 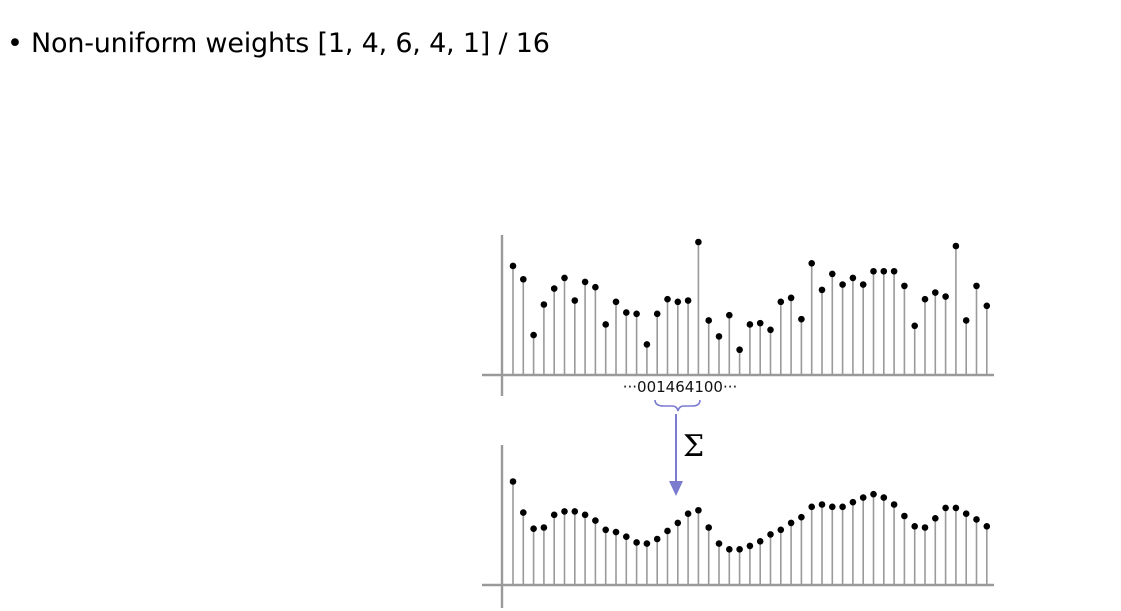 What do you see at coordinates (676, 488) in the screenshot?
I see `summation-arrowhead` at bounding box center [676, 488].